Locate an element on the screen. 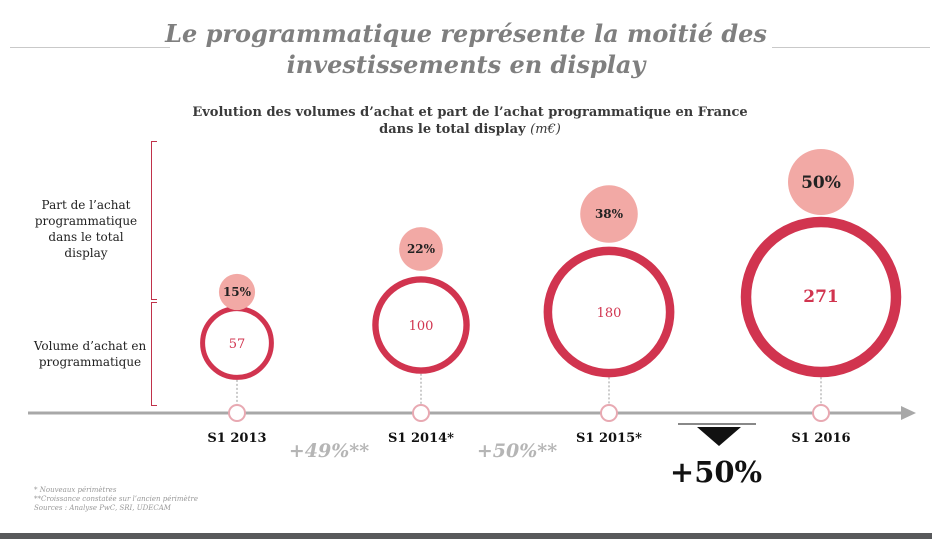  volume-label: 271 is located at coordinates (821, 297).